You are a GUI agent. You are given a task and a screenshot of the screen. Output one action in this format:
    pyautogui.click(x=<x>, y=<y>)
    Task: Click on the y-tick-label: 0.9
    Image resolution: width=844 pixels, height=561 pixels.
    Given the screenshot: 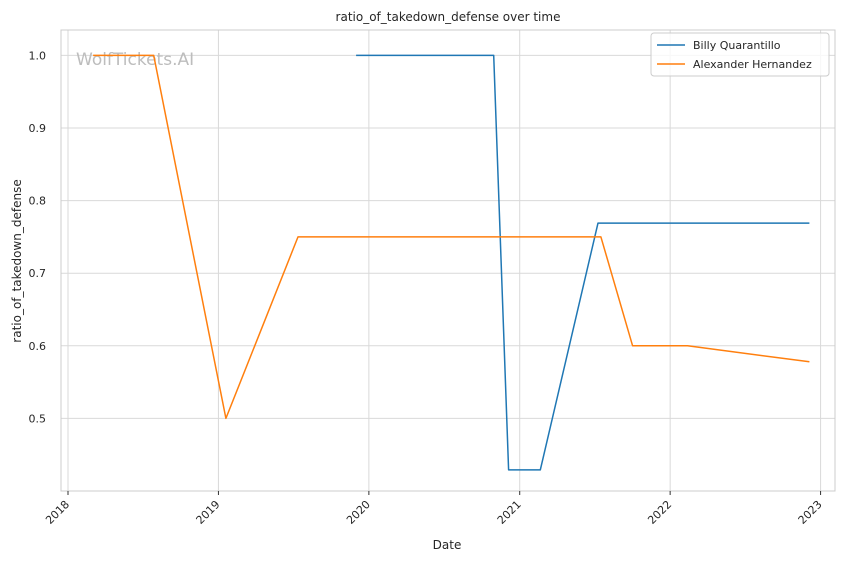 What is the action you would take?
    pyautogui.click(x=38, y=128)
    